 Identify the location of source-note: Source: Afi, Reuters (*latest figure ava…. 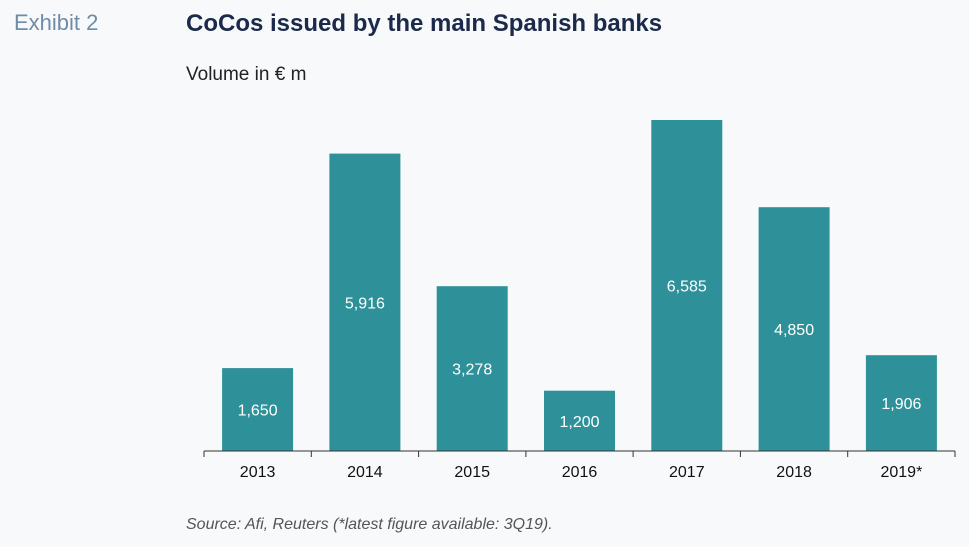
(369, 524).